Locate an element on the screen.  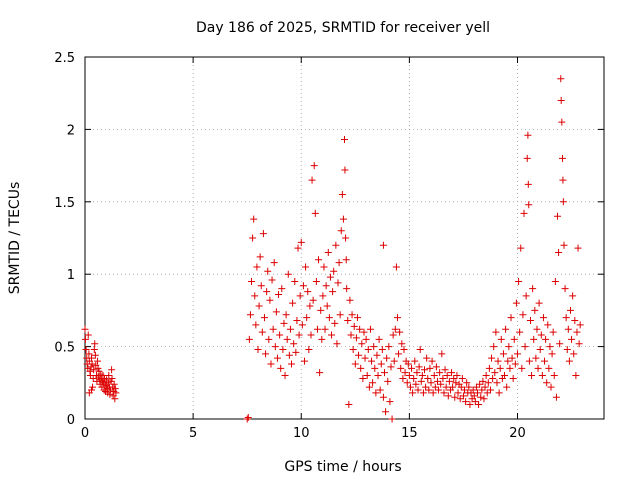
x-tick-label: 5 is located at coordinates (193, 433).